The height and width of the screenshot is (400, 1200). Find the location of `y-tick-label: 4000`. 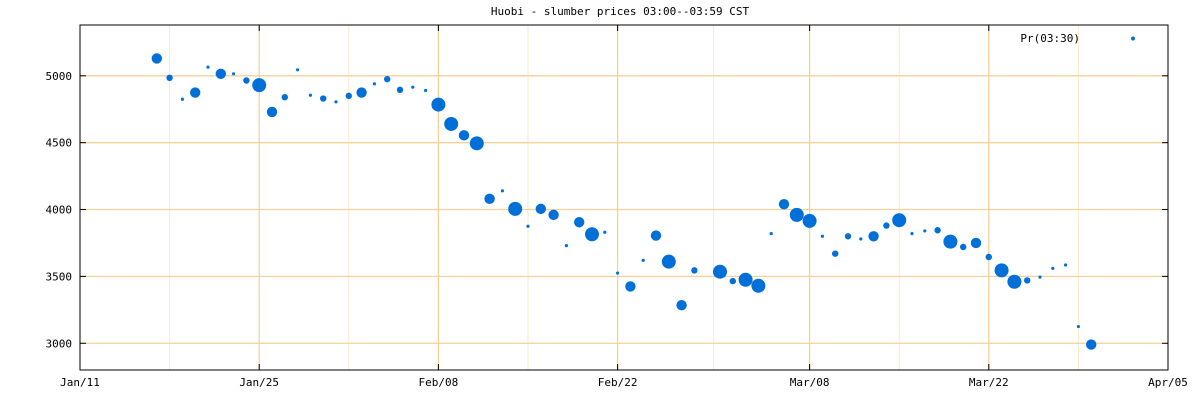

y-tick-label: 4000 is located at coordinates (59, 210).